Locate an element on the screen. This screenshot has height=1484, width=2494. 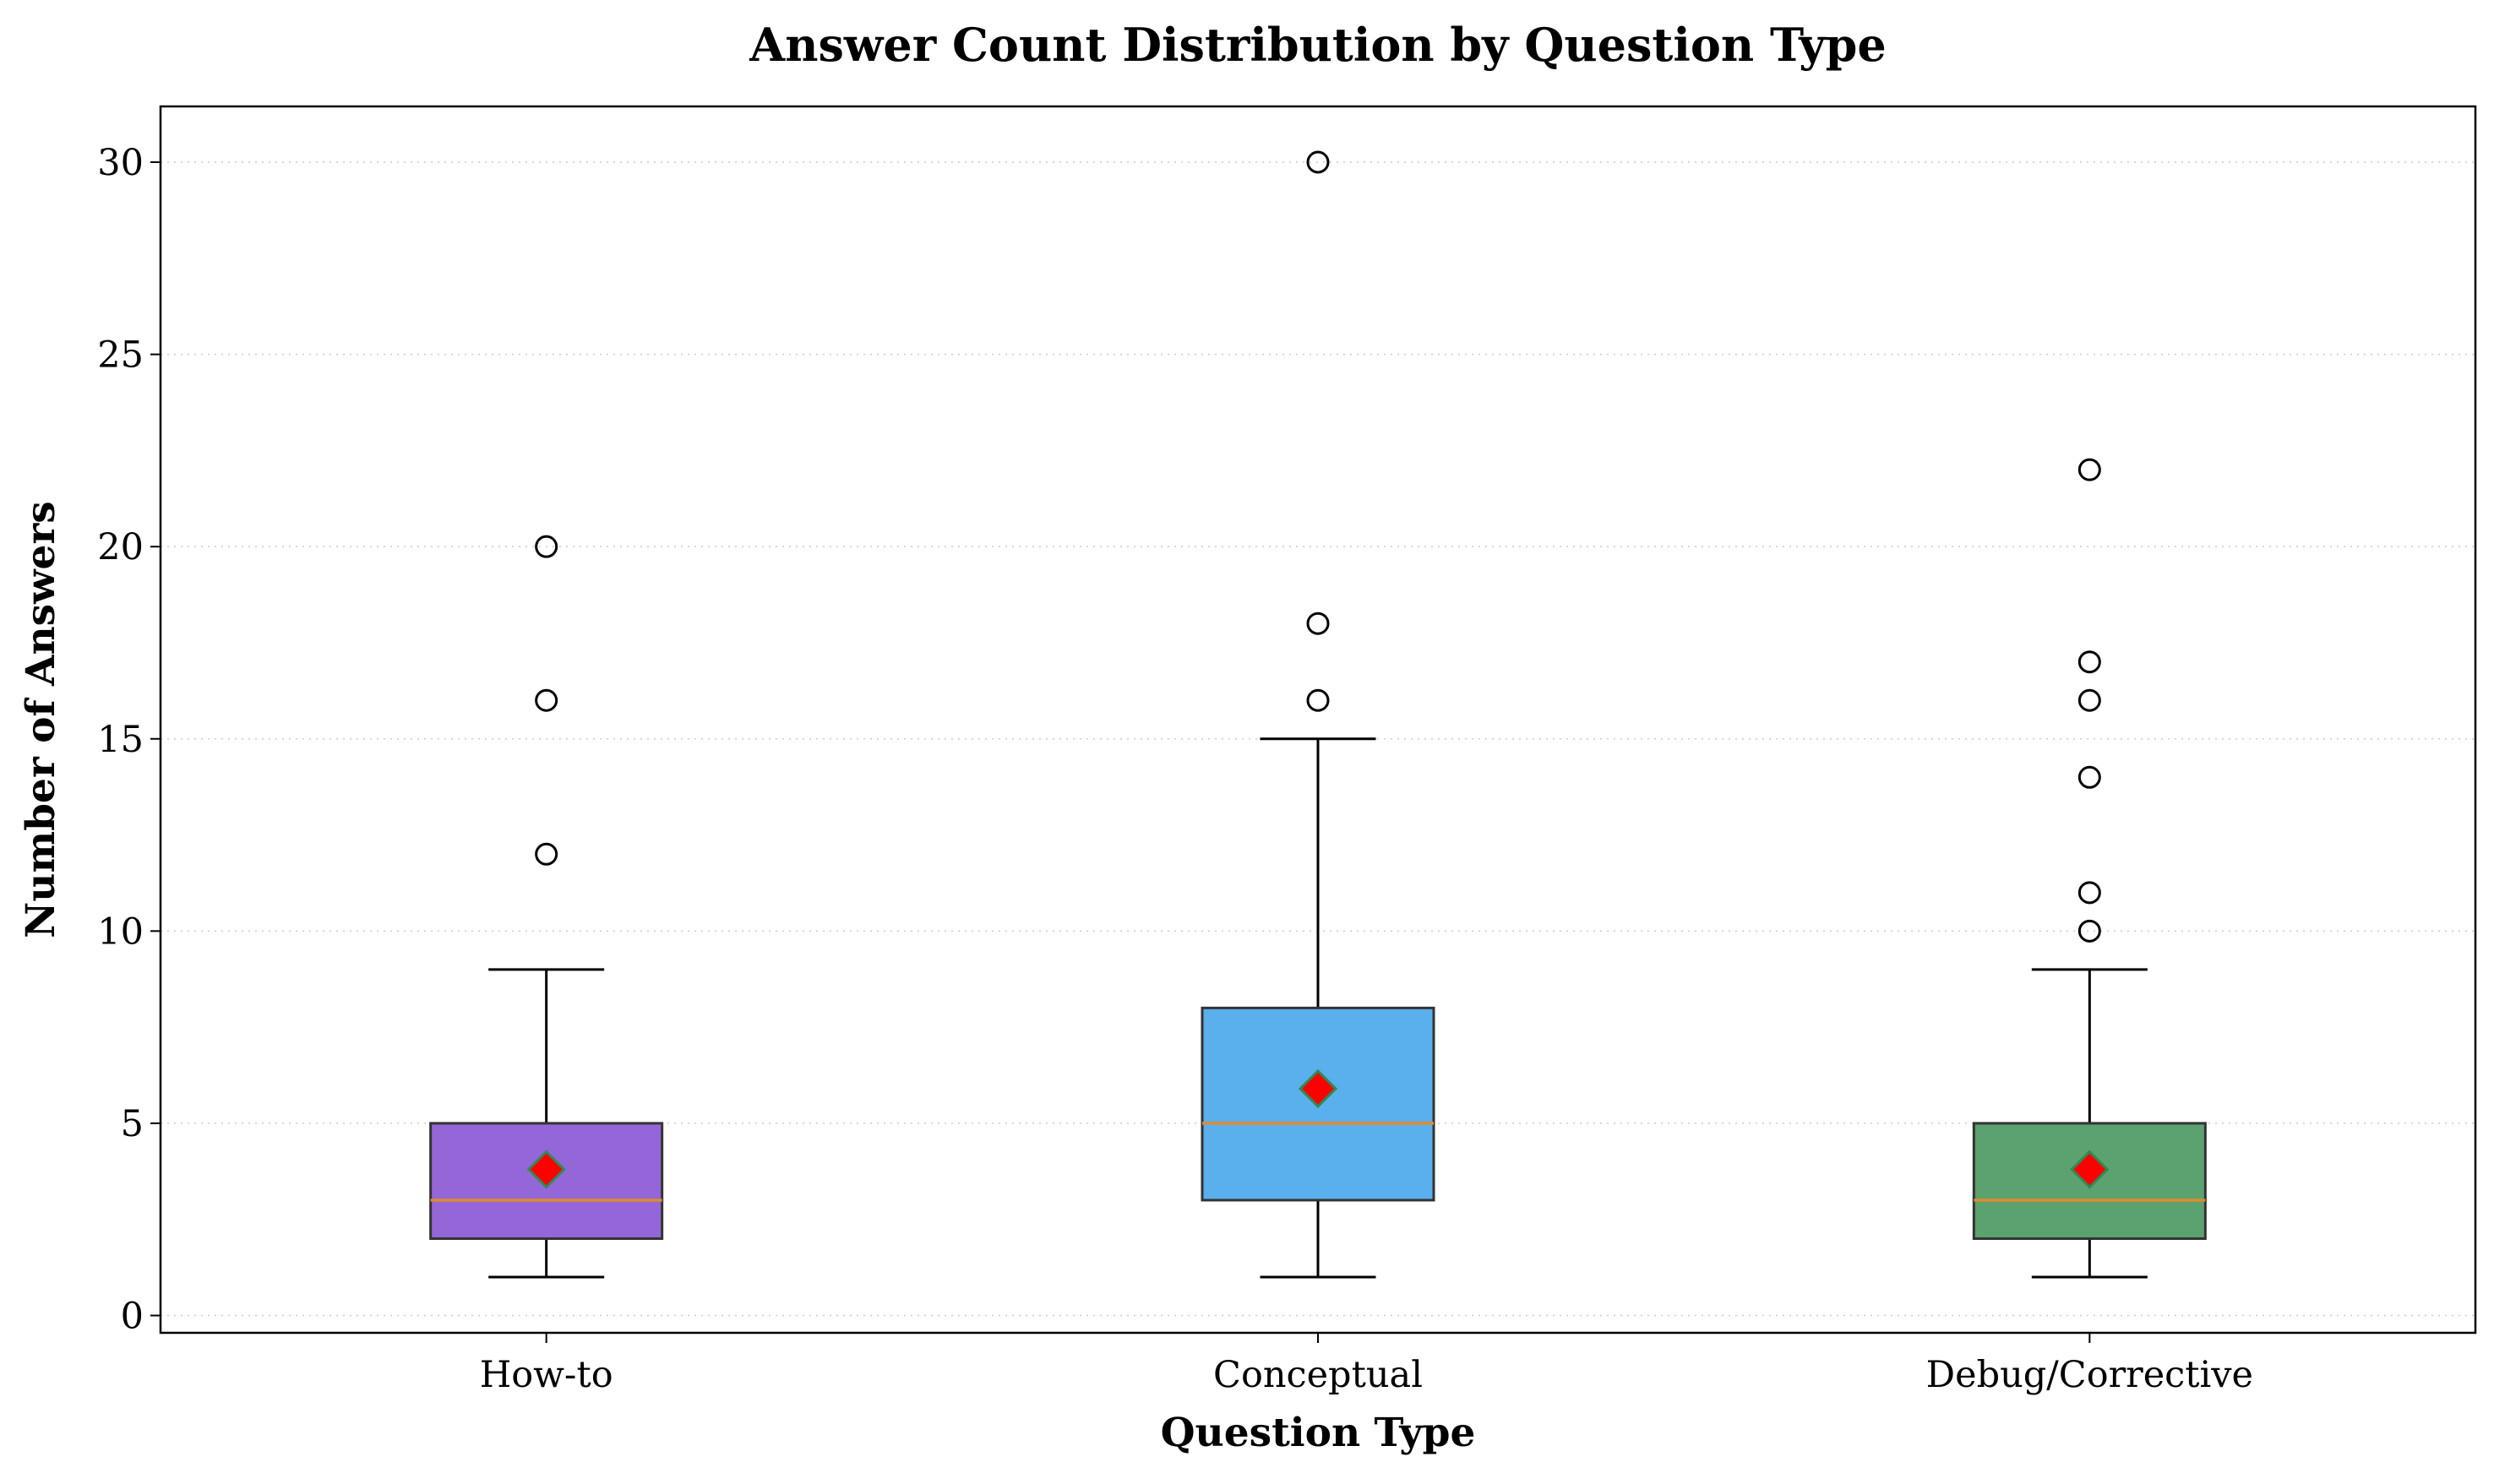
y-tick-label: 0 is located at coordinates (132, 1317).